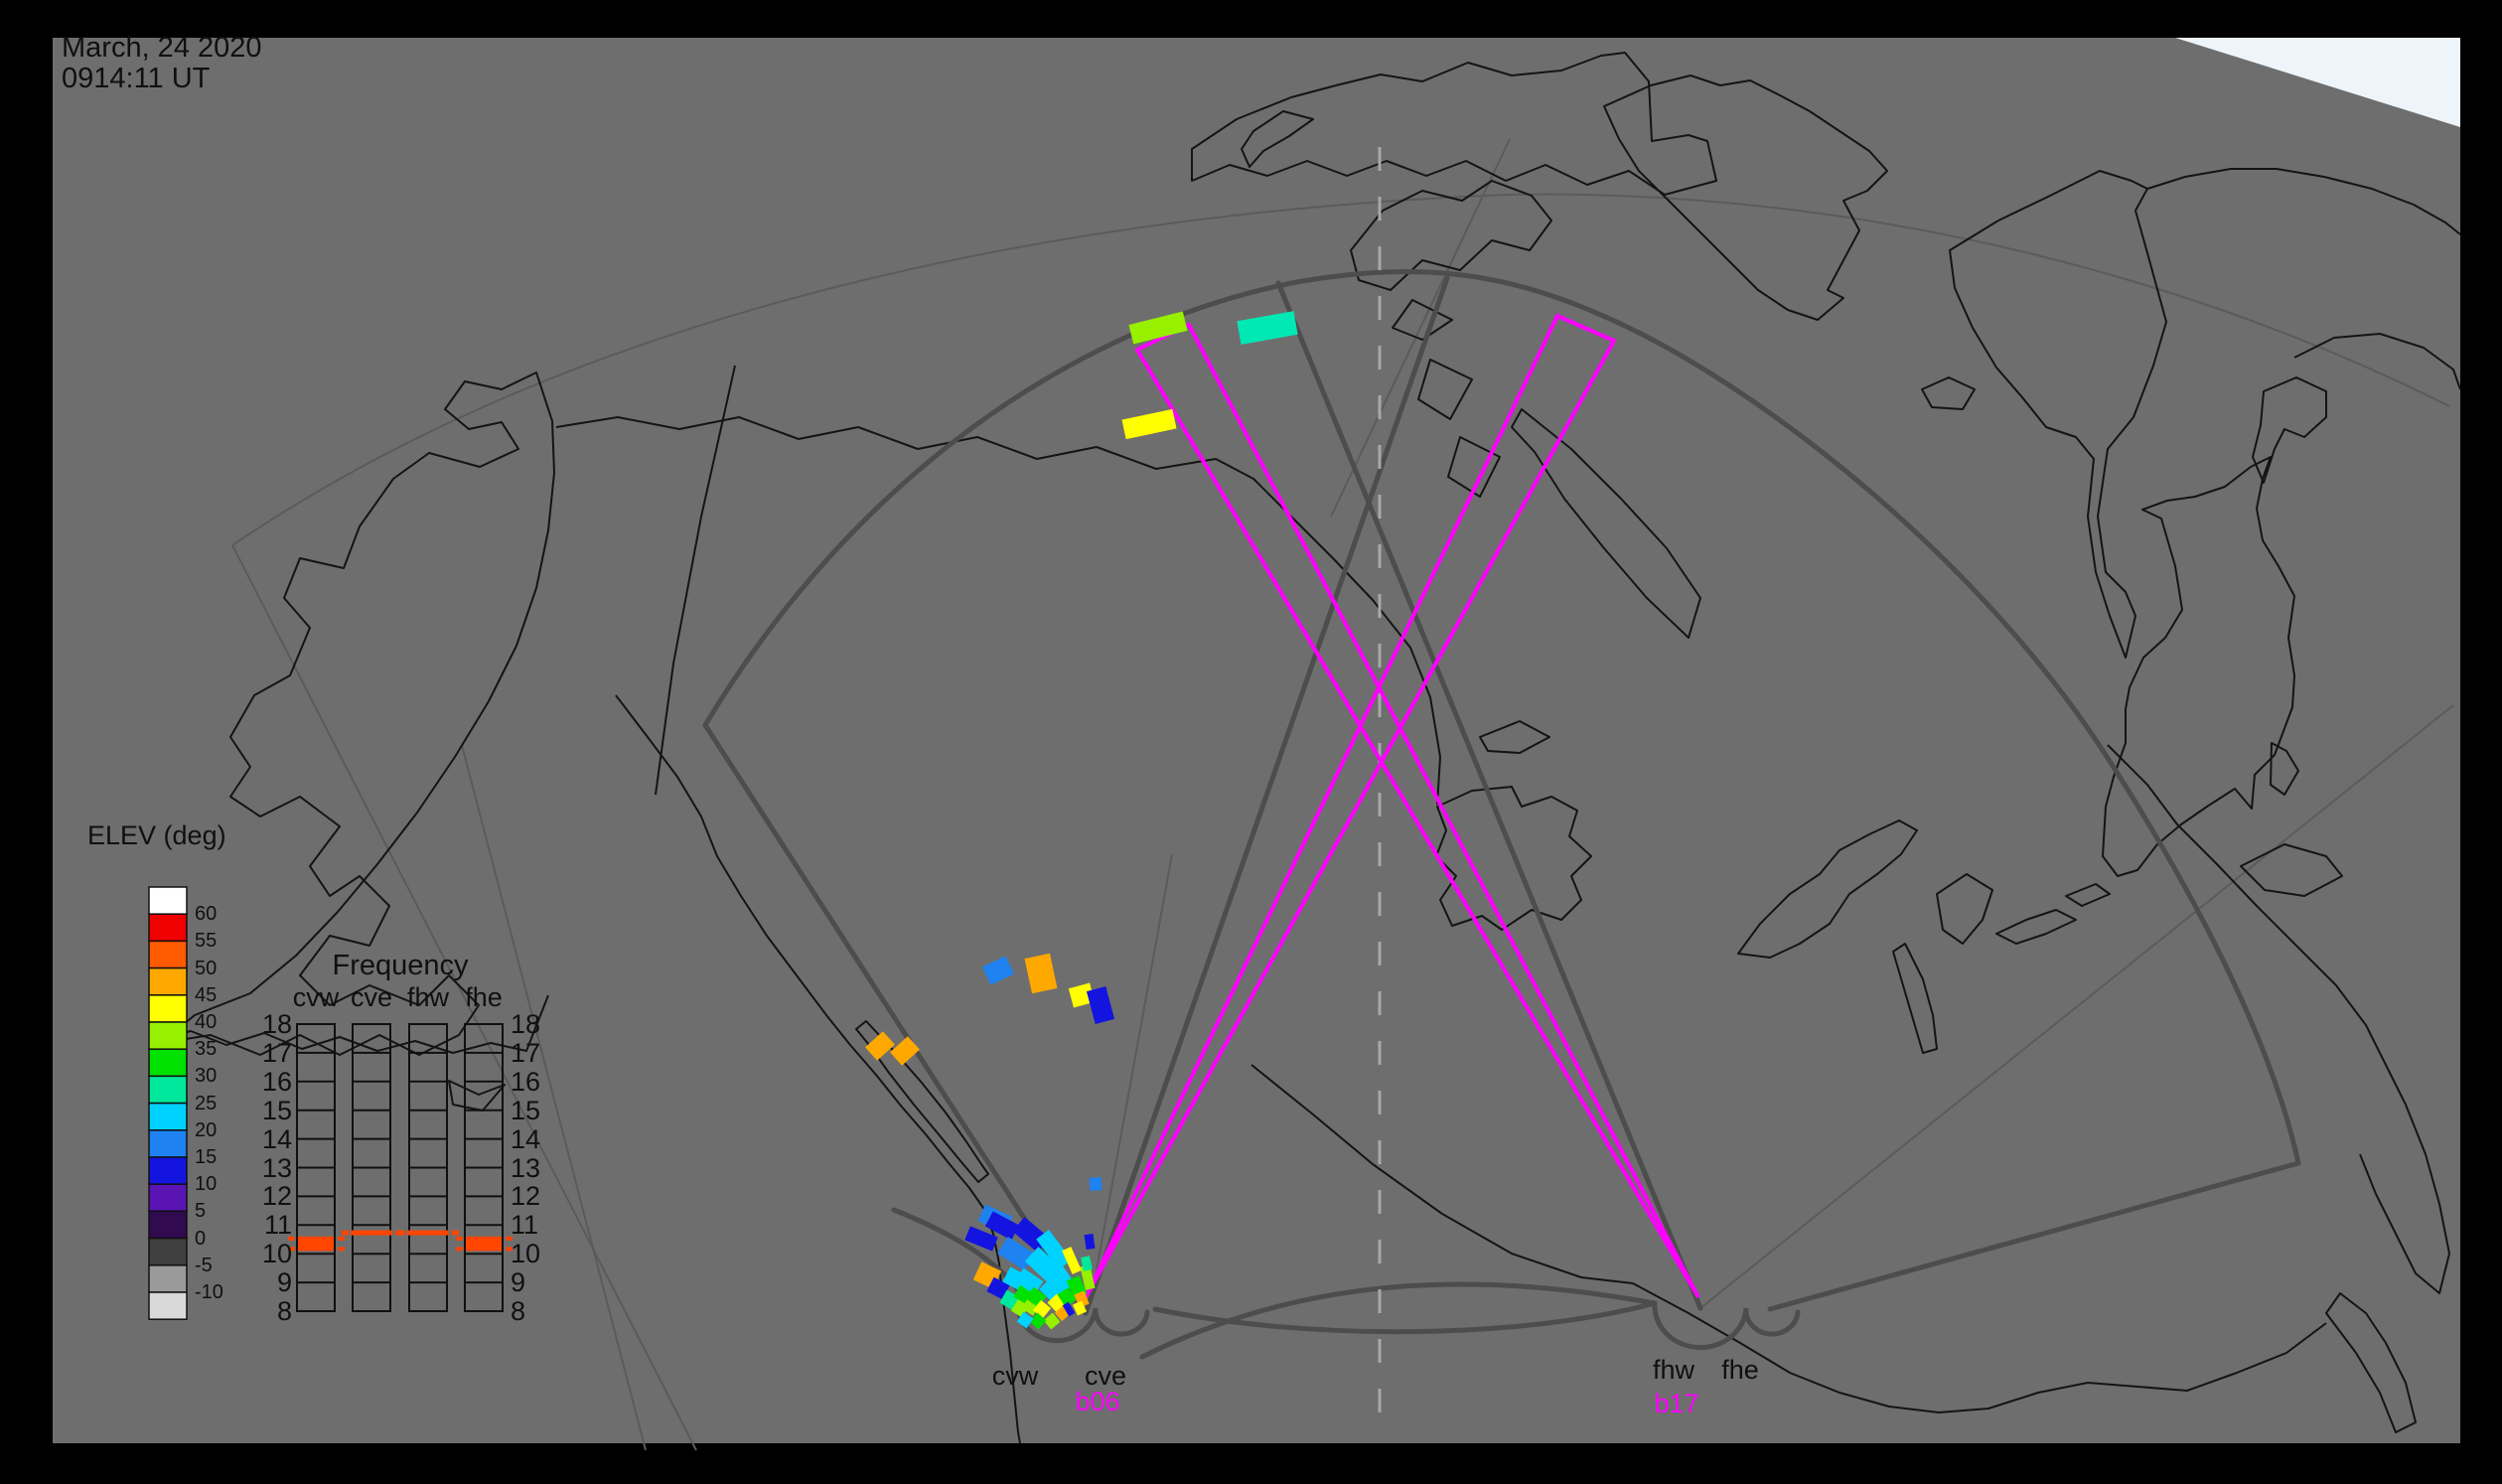  I want to click on beam-b17, so click(1417, 810).